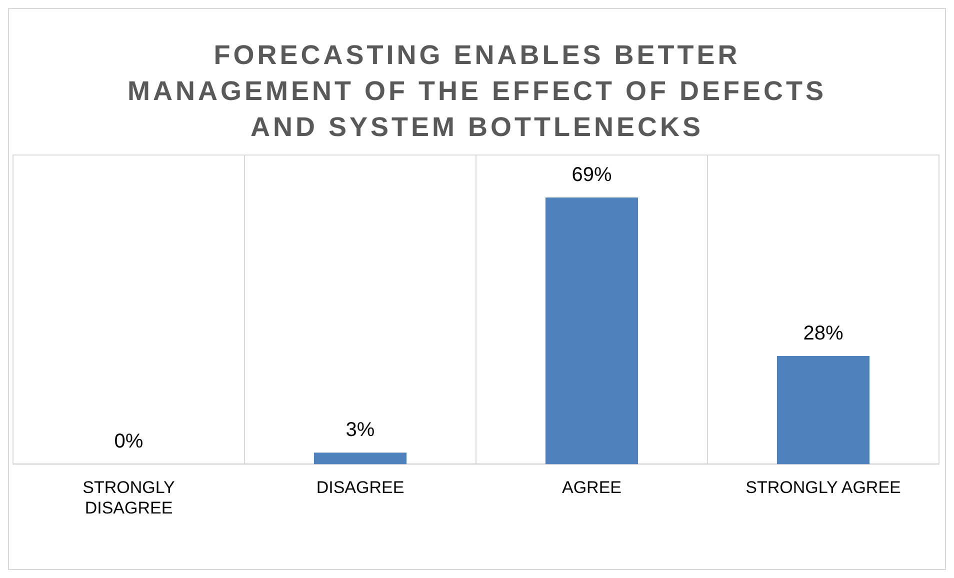  Describe the element at coordinates (592, 175) in the screenshot. I see `data-label: 69%` at that location.